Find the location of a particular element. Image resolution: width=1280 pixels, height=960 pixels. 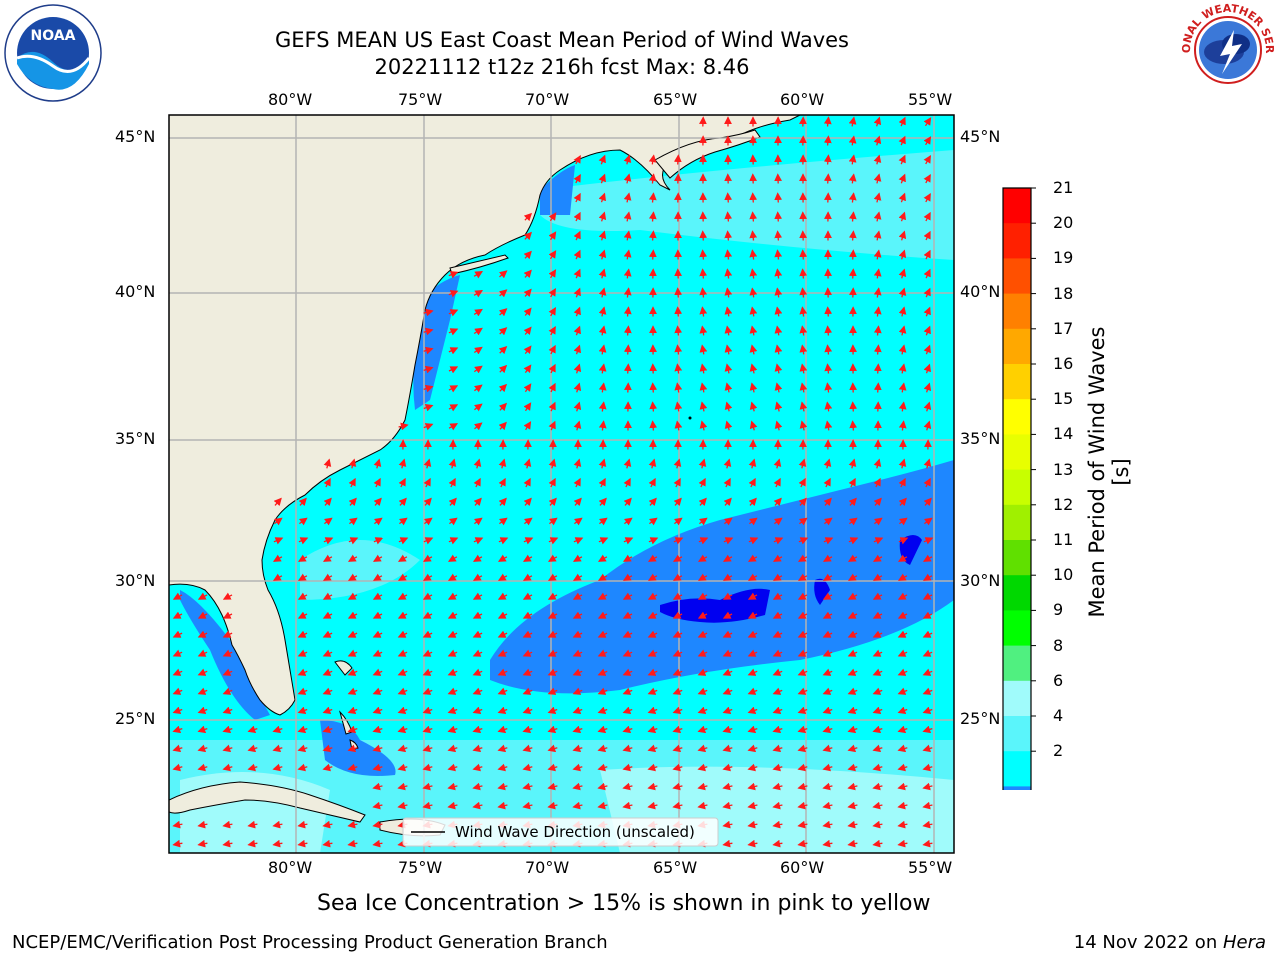

colorbar-segment is located at coordinates (1017, 663).